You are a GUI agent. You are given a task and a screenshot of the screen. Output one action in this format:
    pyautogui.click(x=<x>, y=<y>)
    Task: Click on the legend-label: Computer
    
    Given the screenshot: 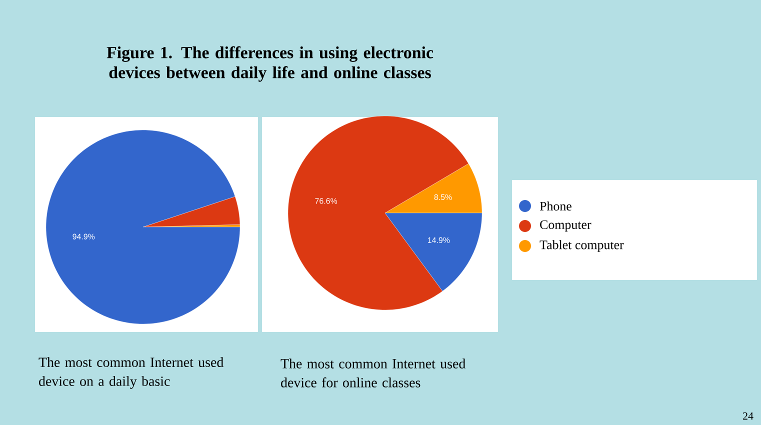 What is the action you would take?
    pyautogui.click(x=566, y=226)
    